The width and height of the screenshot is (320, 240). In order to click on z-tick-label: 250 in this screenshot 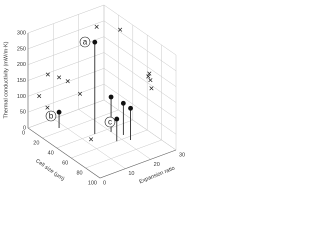, I will do `click(21, 49)`.